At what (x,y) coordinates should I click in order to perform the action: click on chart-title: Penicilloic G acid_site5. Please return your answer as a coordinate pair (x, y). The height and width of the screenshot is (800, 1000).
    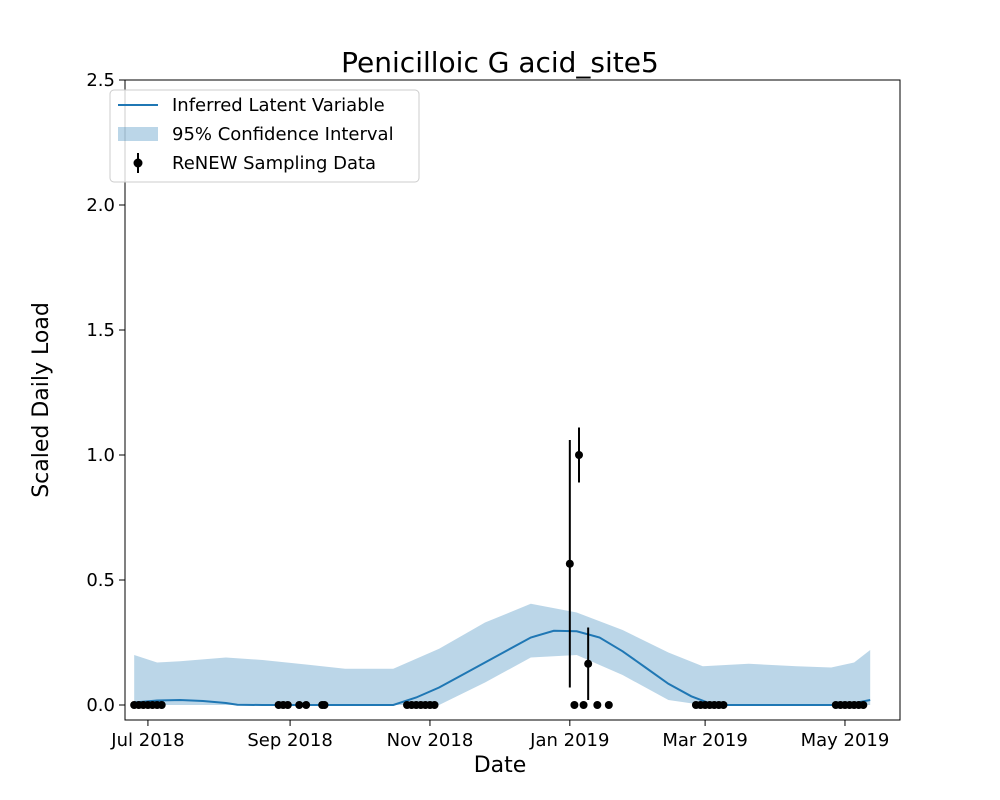
    Looking at the image, I should click on (500, 62).